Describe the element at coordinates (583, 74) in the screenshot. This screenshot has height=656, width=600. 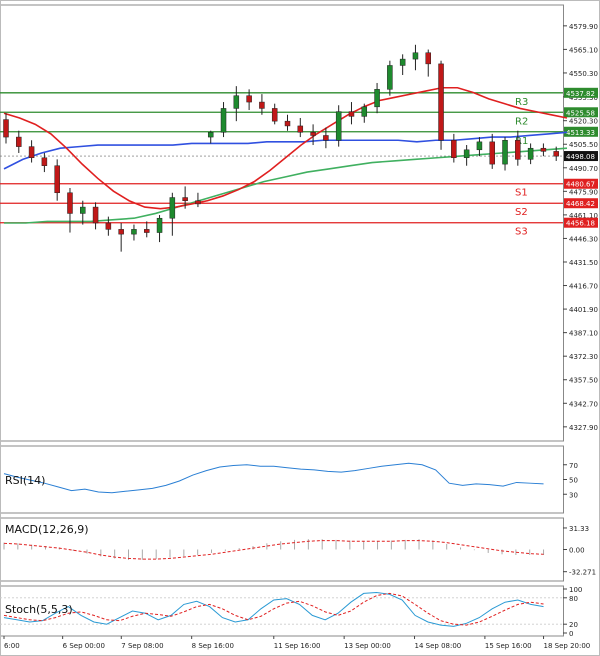
I see `price-tick-label: 4550.30` at that location.